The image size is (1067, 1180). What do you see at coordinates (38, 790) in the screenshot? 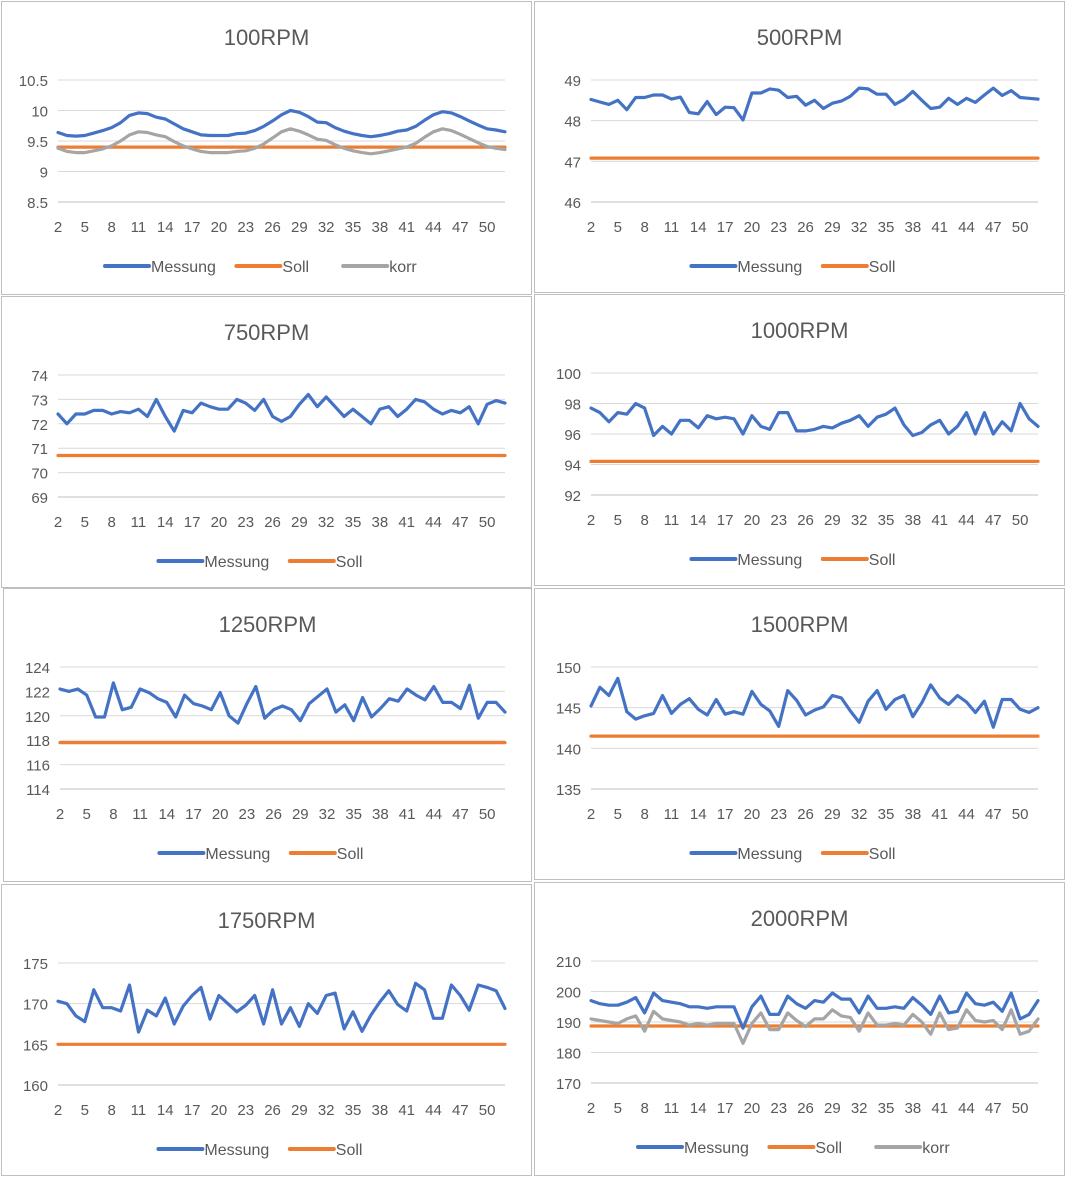
I see `y-tick-label: 114` at bounding box center [38, 790].